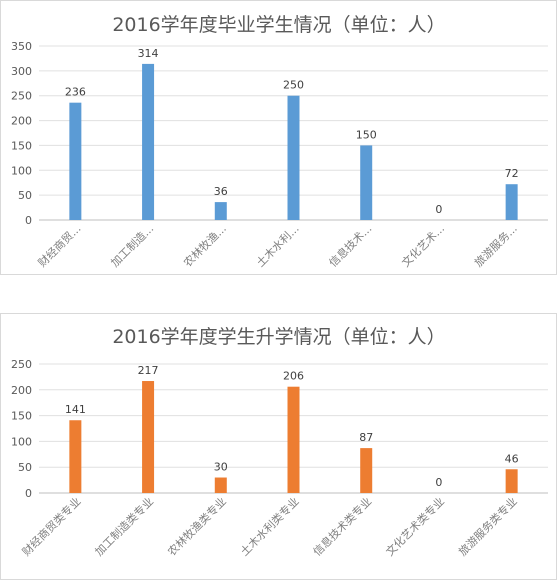 This screenshot has height=580, width=557. What do you see at coordinates (512, 458) in the screenshot?
I see `data-label: 46` at bounding box center [512, 458].